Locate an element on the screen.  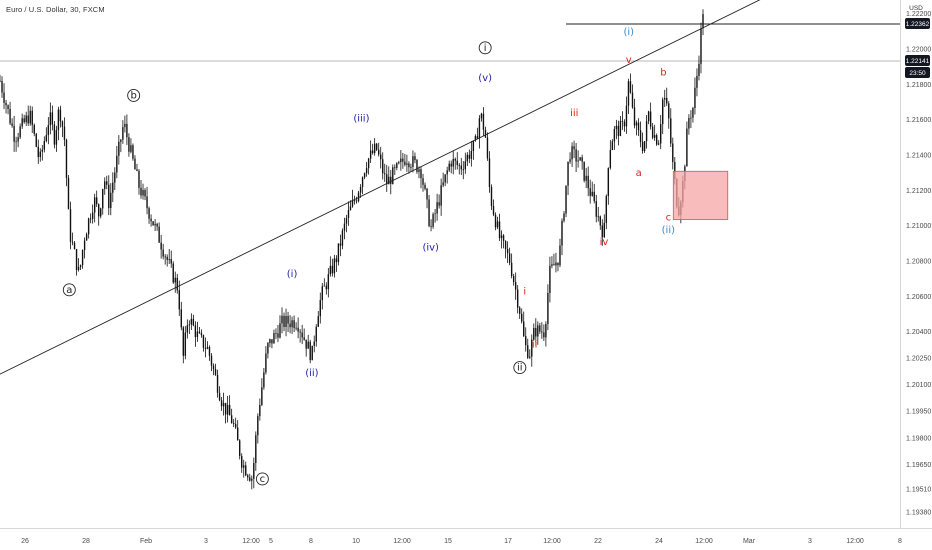
last-price-tag: 1.22141 is located at coordinates (918, 61).